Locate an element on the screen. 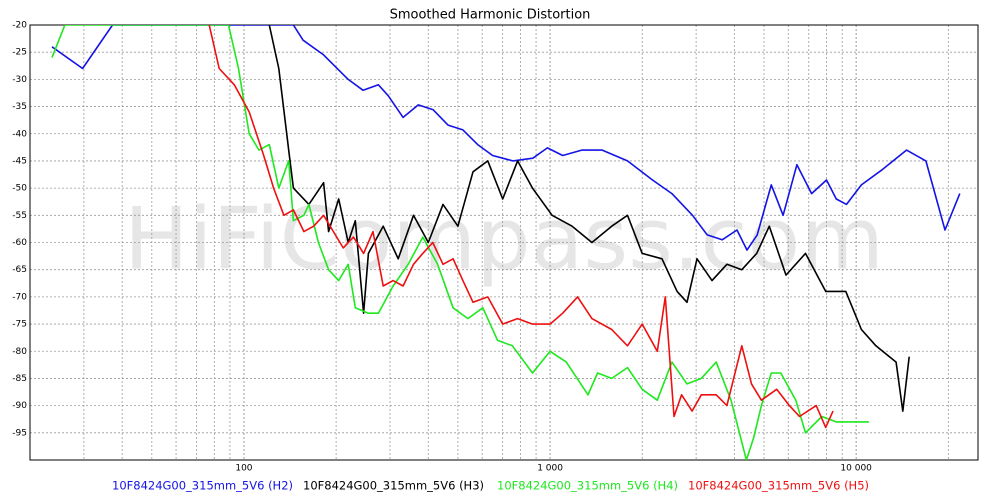 This screenshot has height=498, width=1000. chart-title: Smoothed Harmonic Distortion is located at coordinates (490, 15).